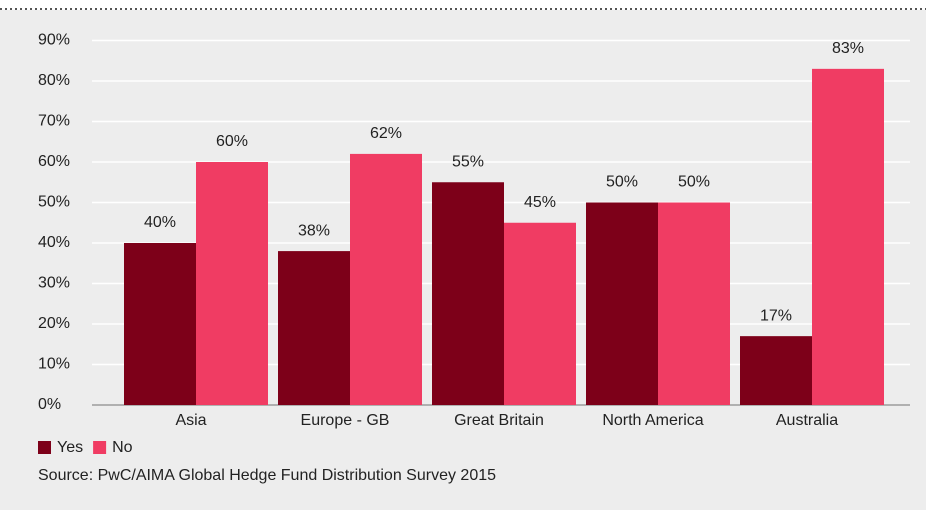  I want to click on y-tick-label: 90%, so click(54, 40).